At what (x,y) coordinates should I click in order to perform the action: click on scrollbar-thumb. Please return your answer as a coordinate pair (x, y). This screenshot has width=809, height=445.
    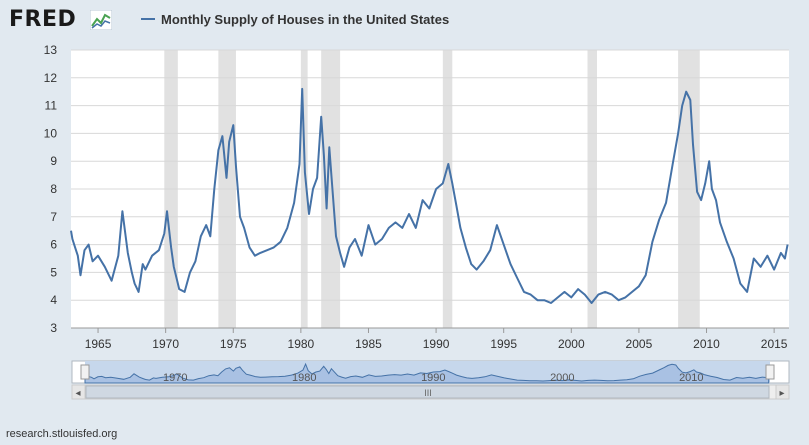
    Looking at the image, I should click on (427, 392).